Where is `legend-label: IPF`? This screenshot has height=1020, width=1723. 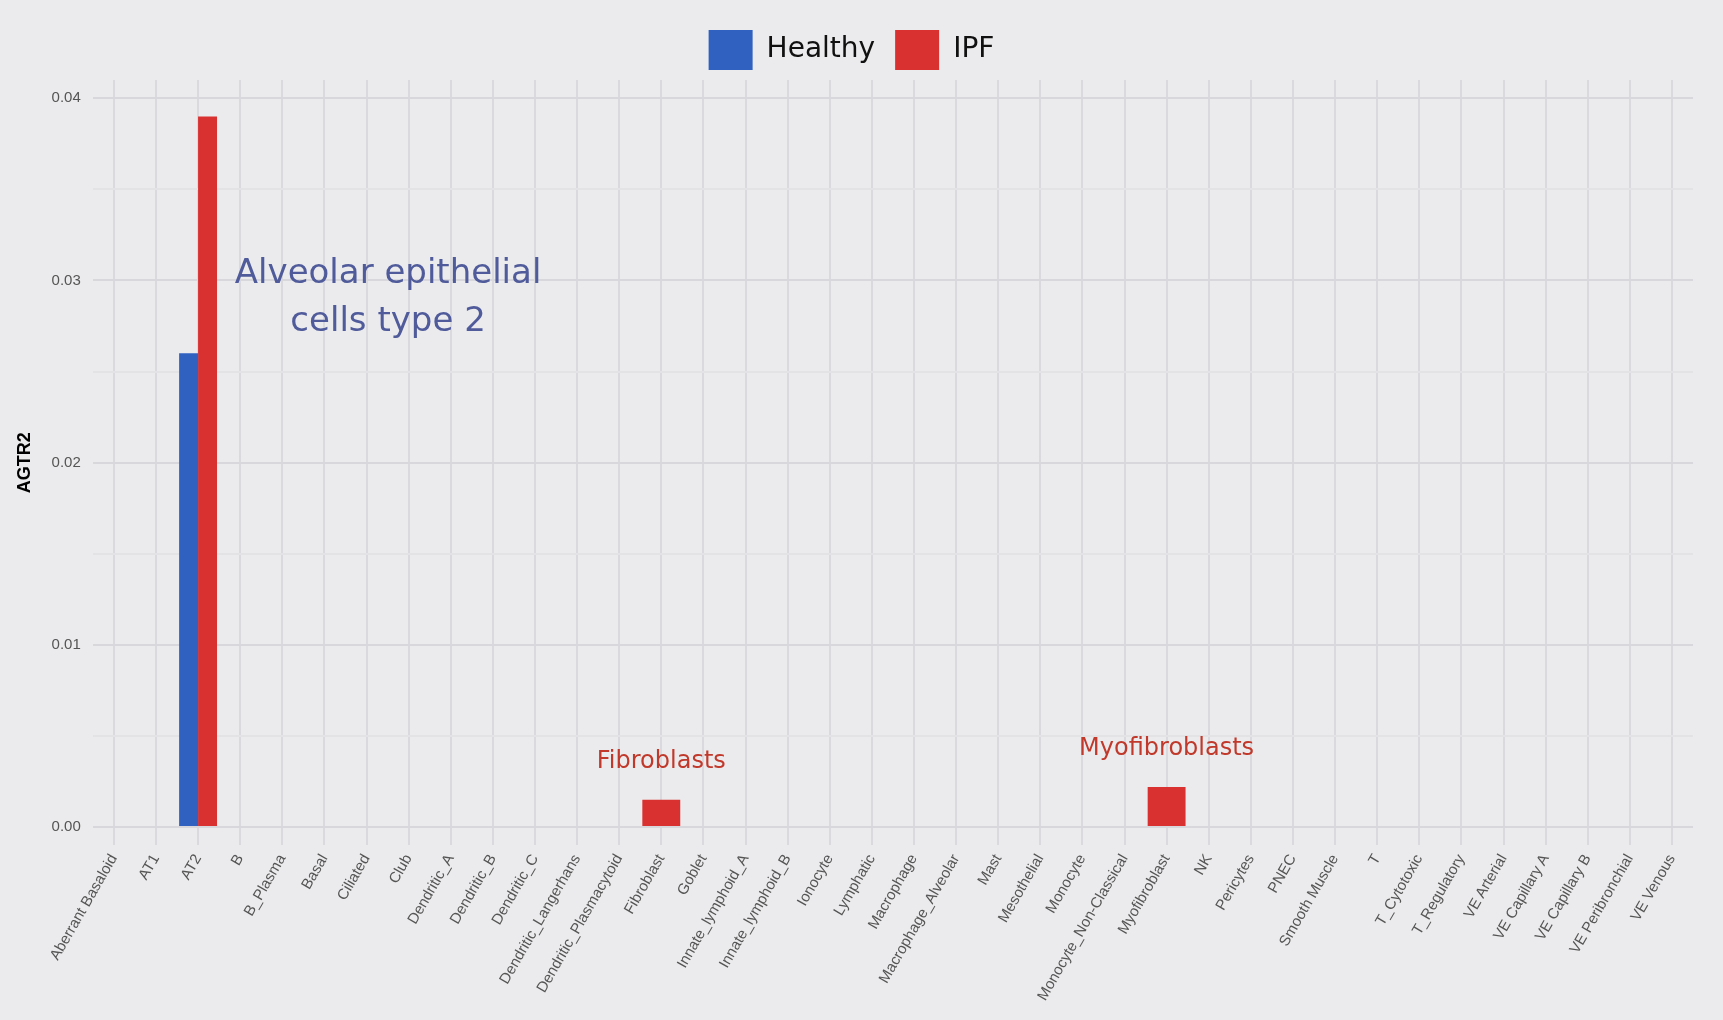
legend-label: IPF is located at coordinates (974, 48).